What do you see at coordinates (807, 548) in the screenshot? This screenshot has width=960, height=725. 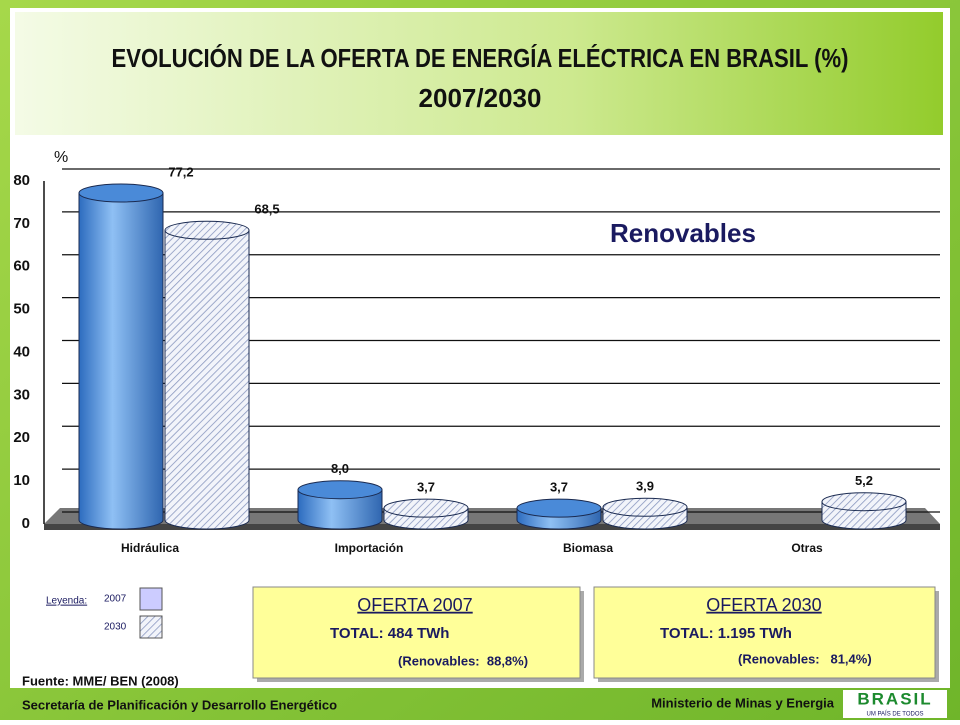 I see `x-tick-label: Otras` at bounding box center [807, 548].